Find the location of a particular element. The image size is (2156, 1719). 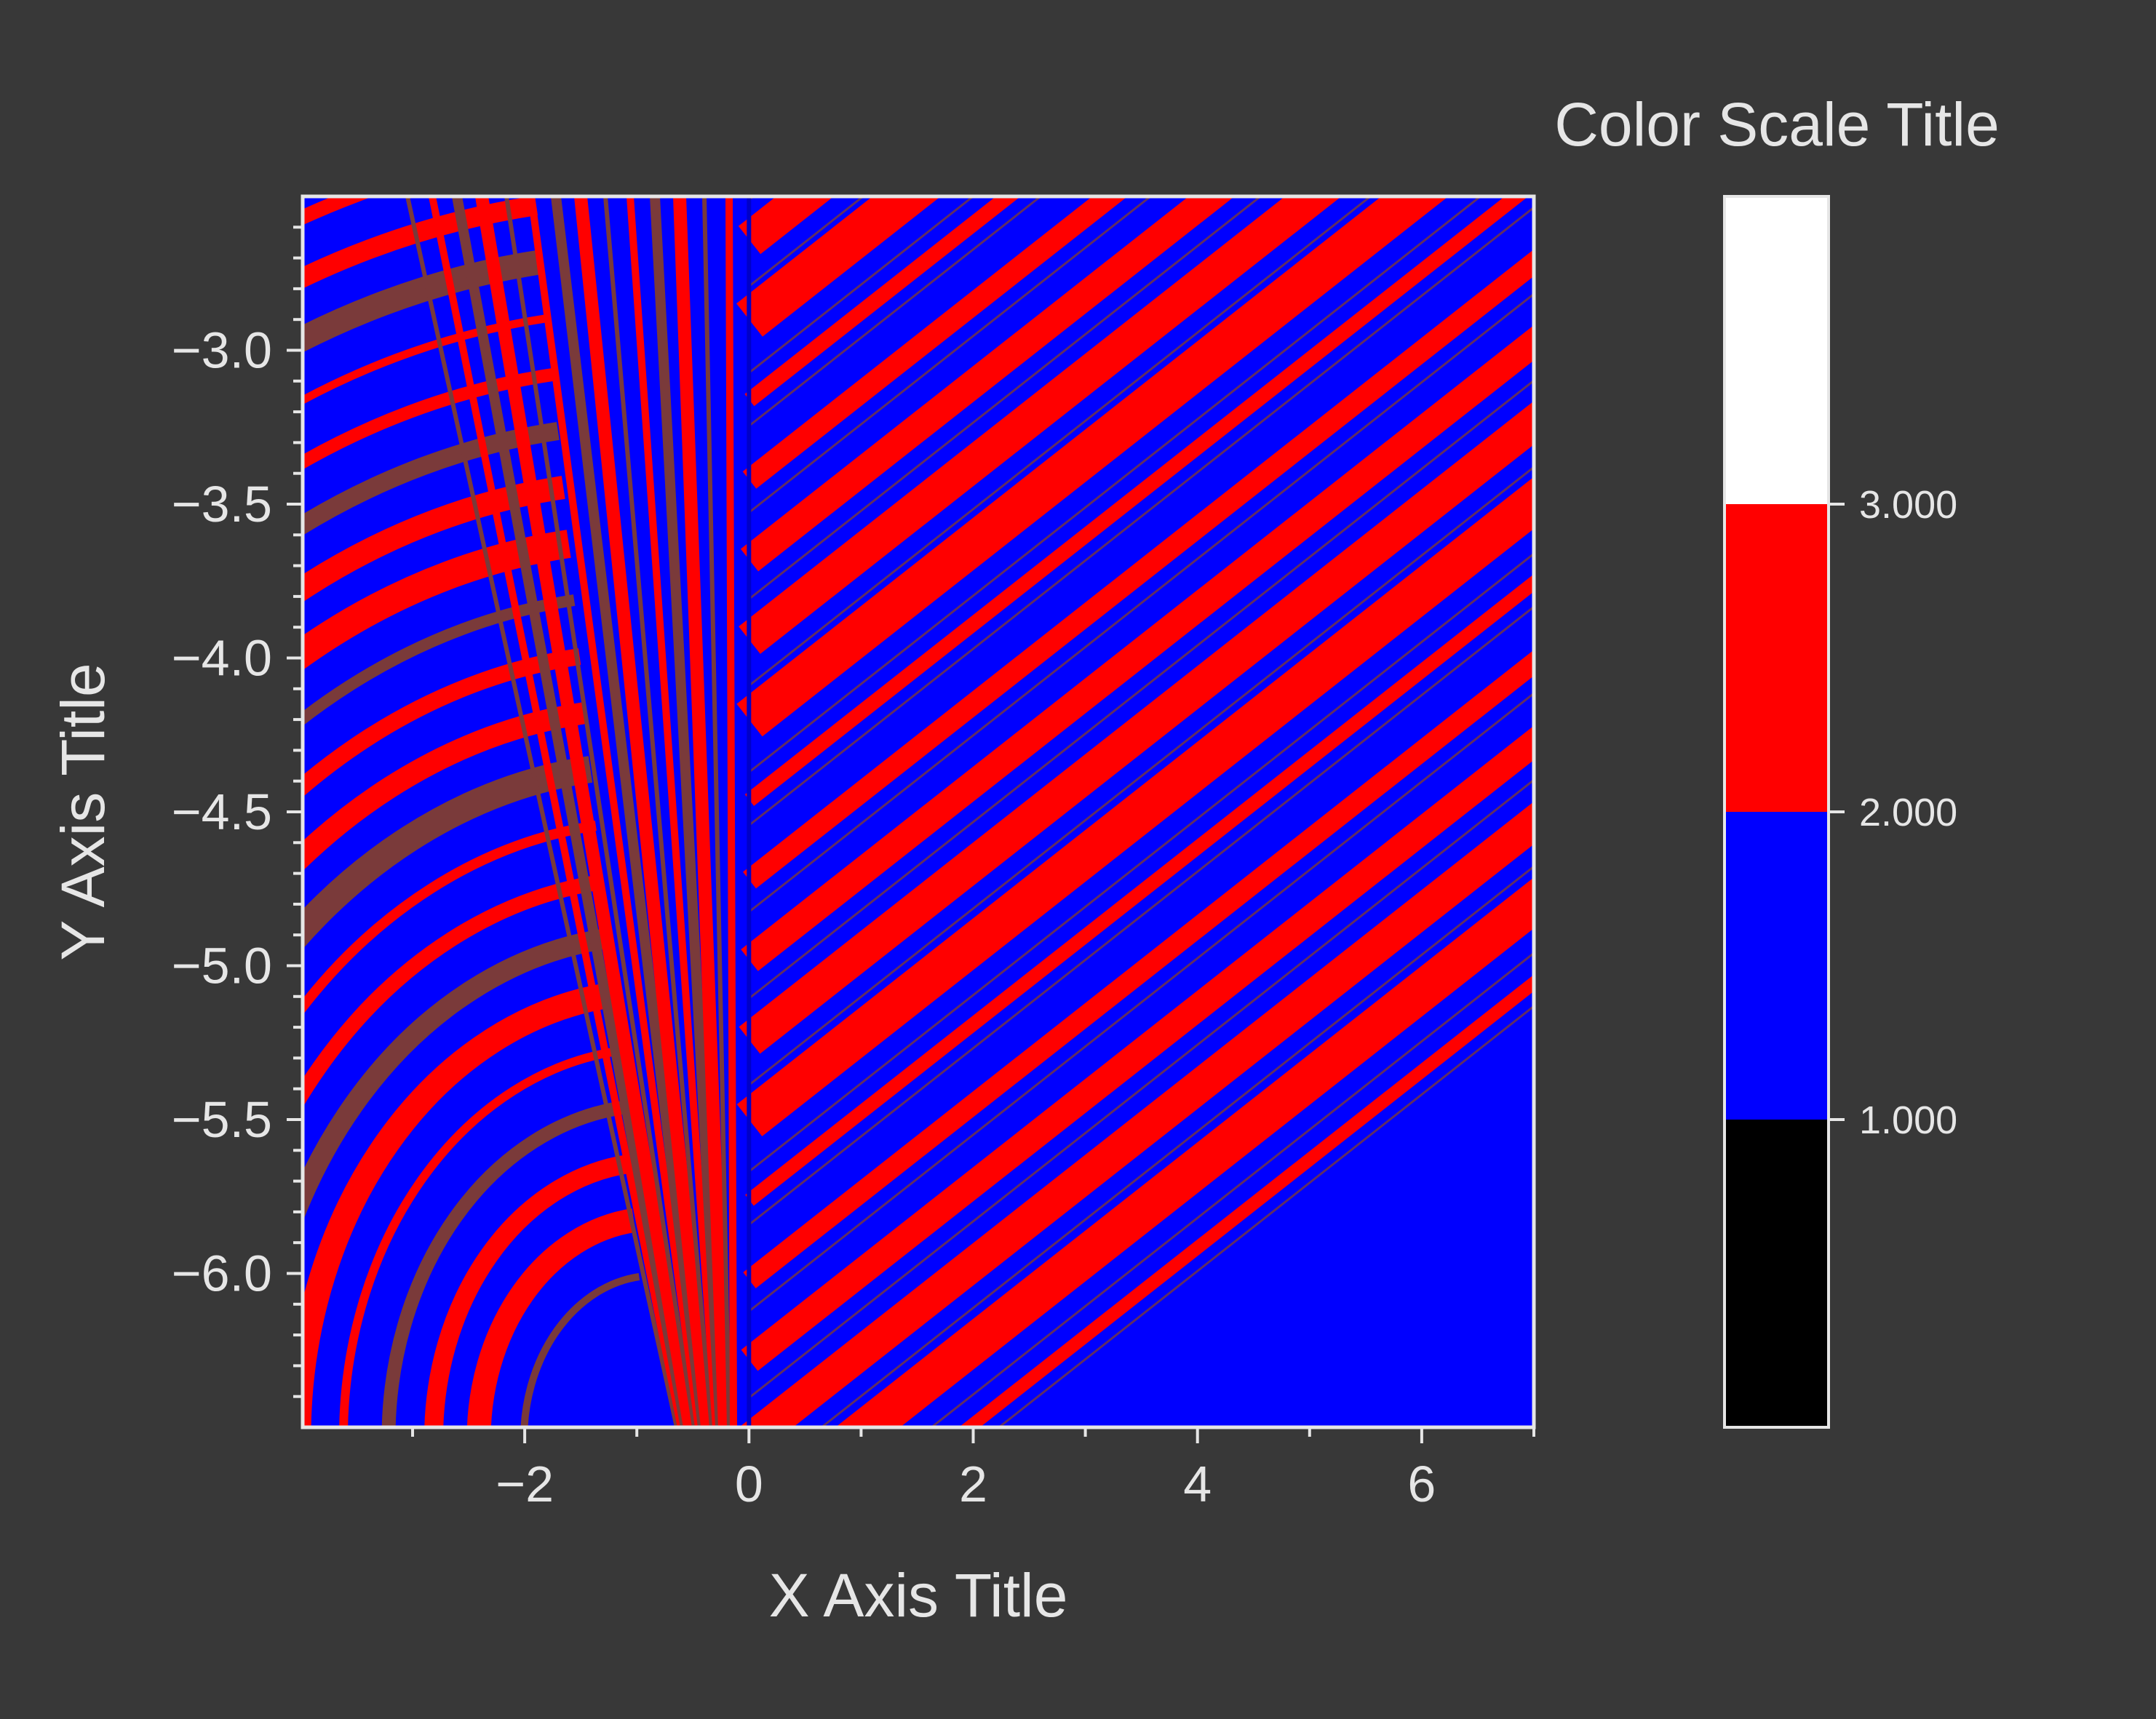

y-tick-label: −5.5 is located at coordinates (222, 1119).